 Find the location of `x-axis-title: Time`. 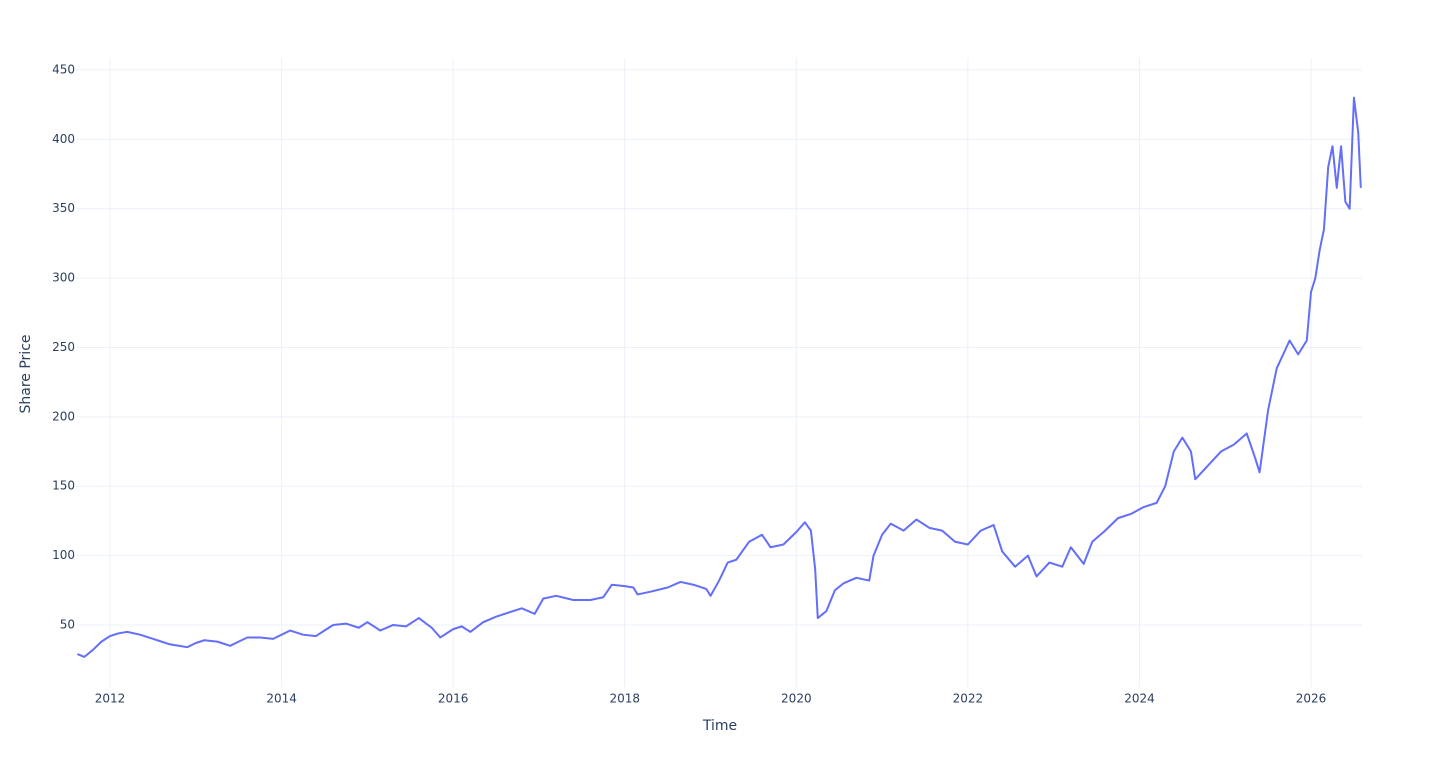

x-axis-title: Time is located at coordinates (719, 726).